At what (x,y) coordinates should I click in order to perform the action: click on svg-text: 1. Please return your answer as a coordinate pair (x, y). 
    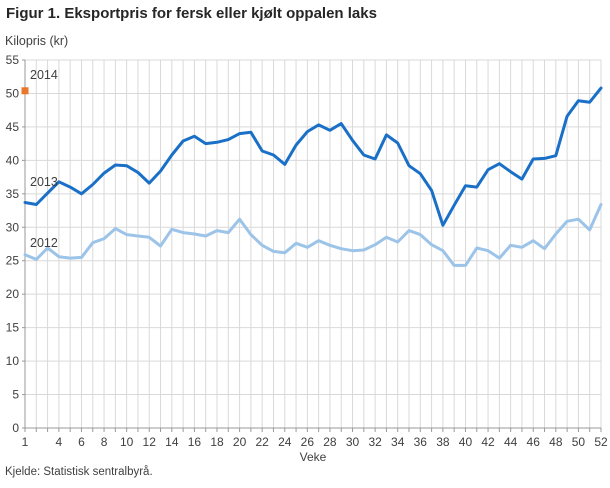
    Looking at the image, I should click on (25, 442).